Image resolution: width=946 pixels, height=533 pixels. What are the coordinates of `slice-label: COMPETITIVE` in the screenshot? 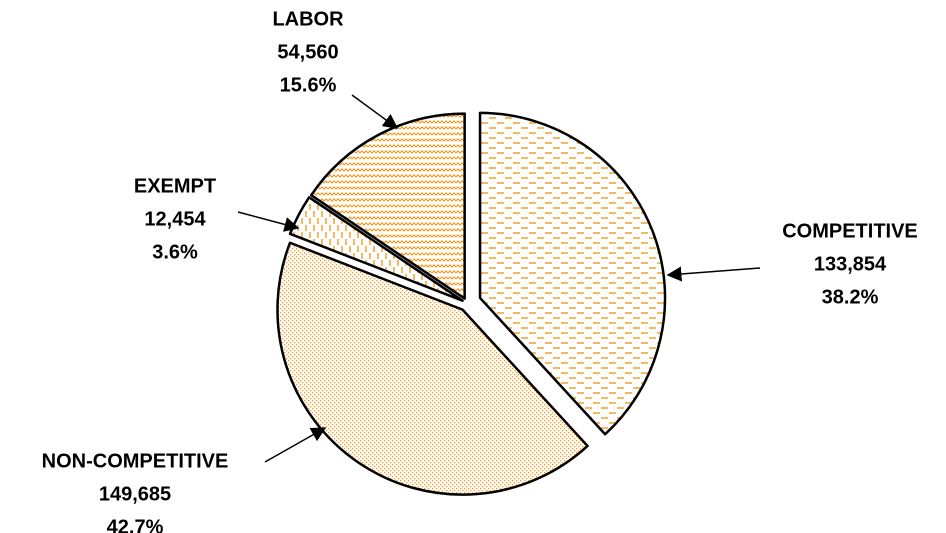 It's located at (850, 231).